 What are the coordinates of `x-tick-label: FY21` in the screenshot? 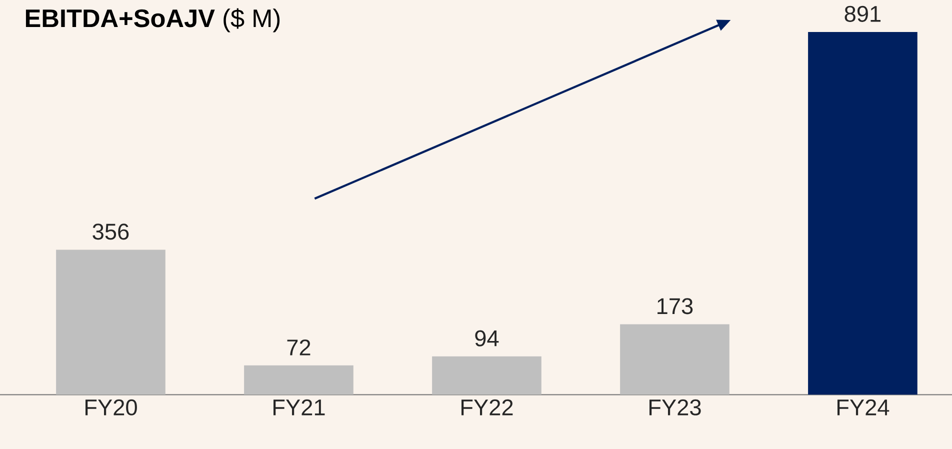 It's located at (299, 407).